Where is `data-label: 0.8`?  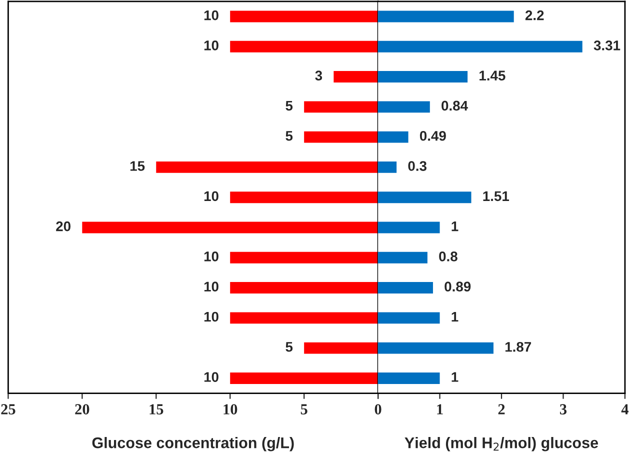 data-label: 0.8 is located at coordinates (448, 257).